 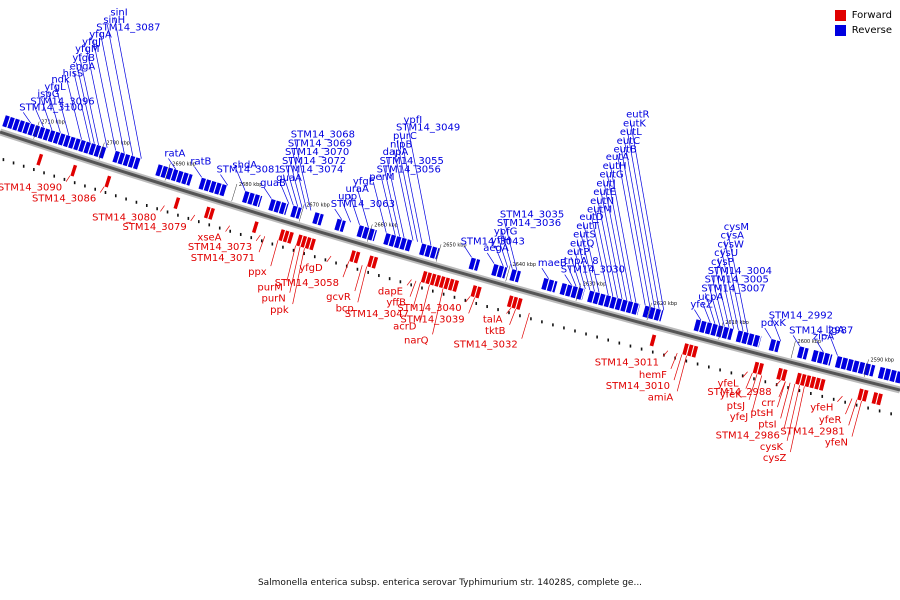 I want to click on forward-gene-label: ptsI, so click(x=767, y=424).